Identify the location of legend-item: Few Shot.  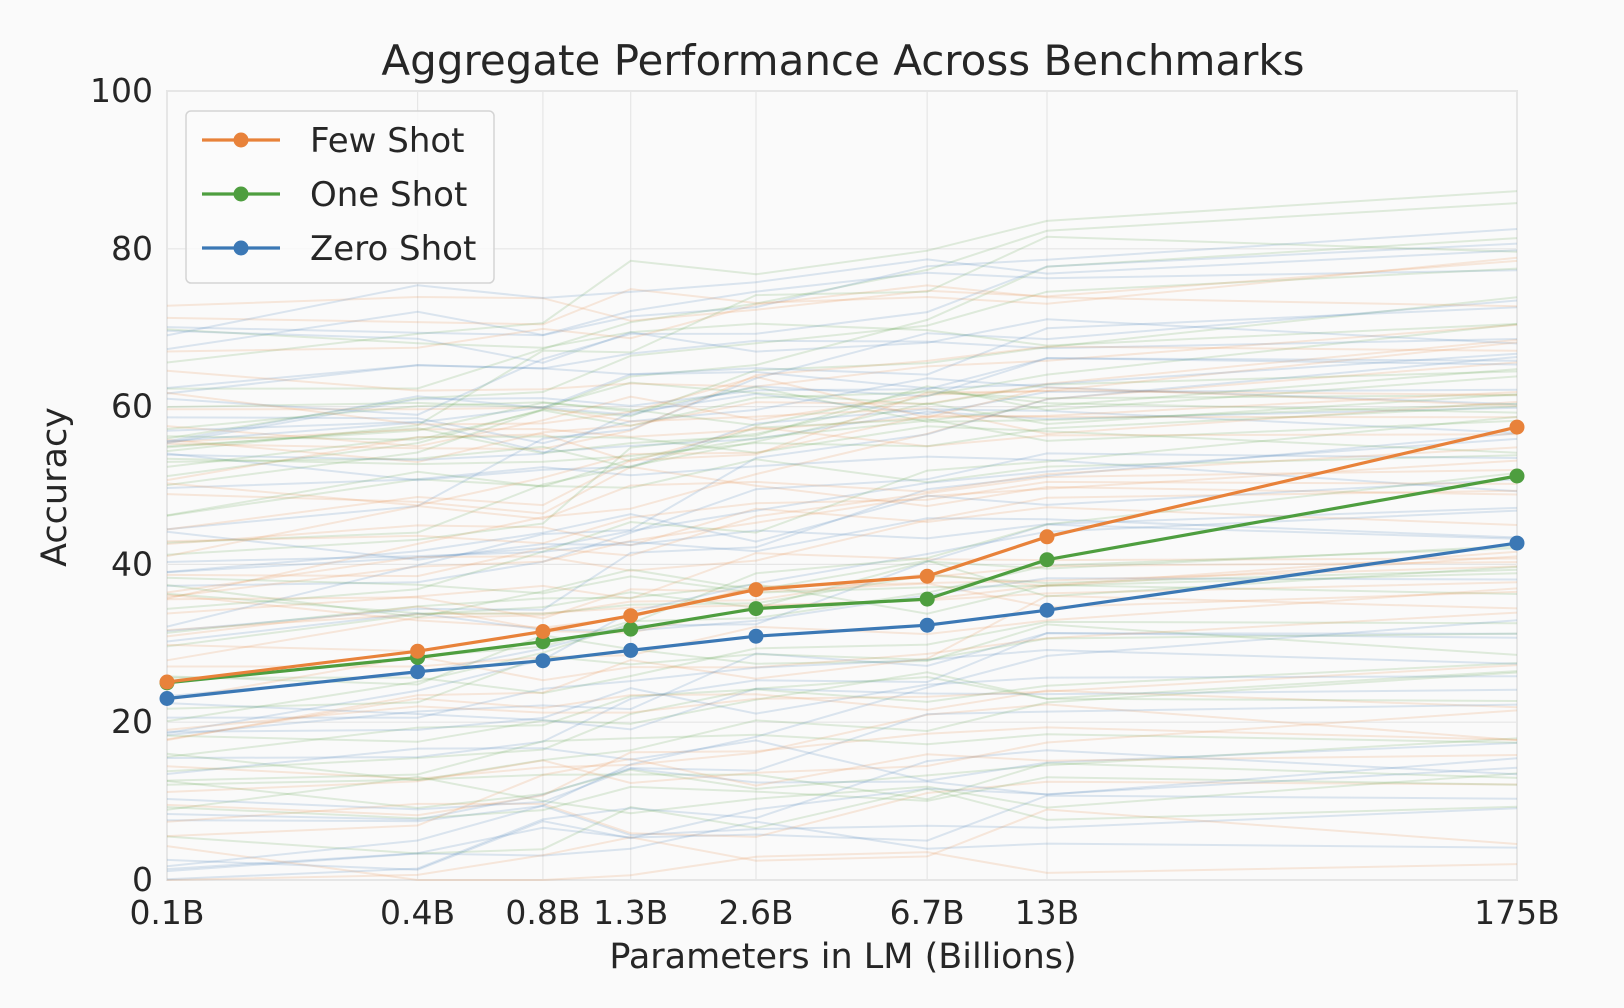
(333, 141).